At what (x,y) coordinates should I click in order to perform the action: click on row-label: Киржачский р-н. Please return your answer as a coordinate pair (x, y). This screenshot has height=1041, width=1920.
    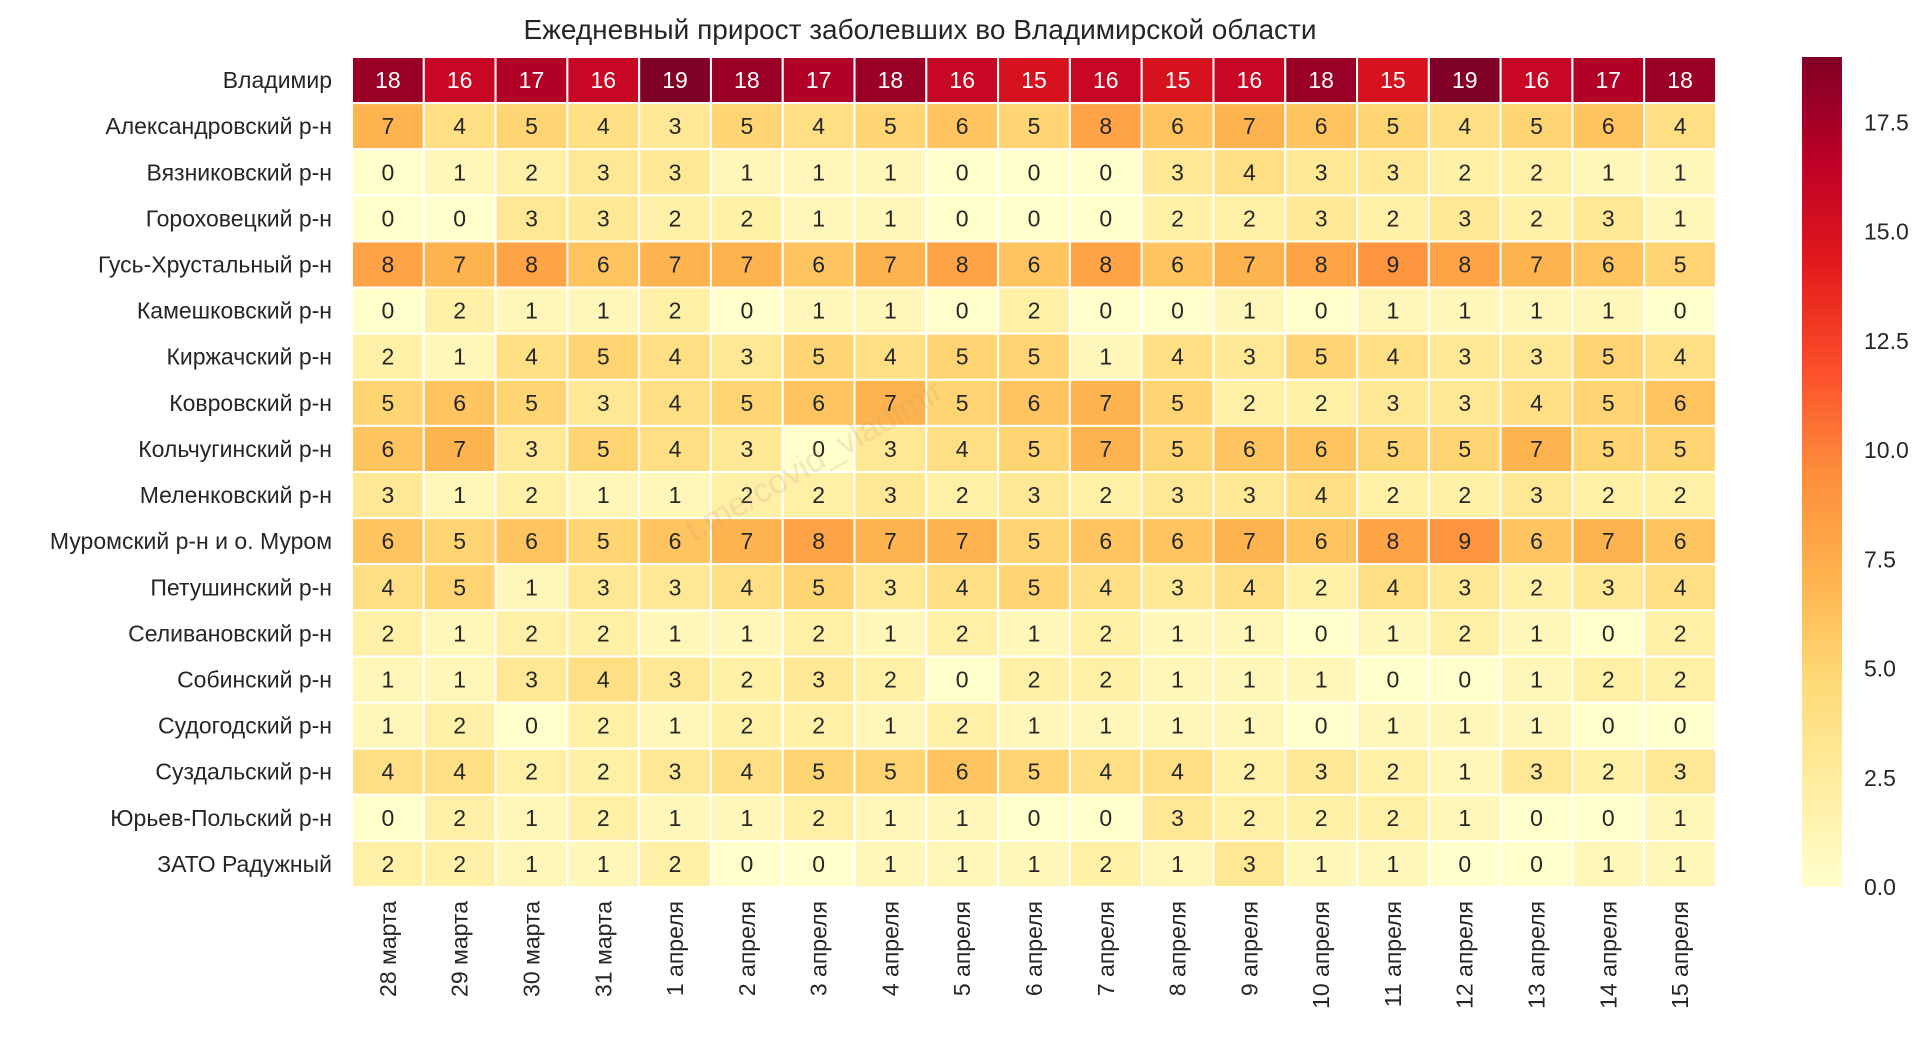
    Looking at the image, I should click on (250, 357).